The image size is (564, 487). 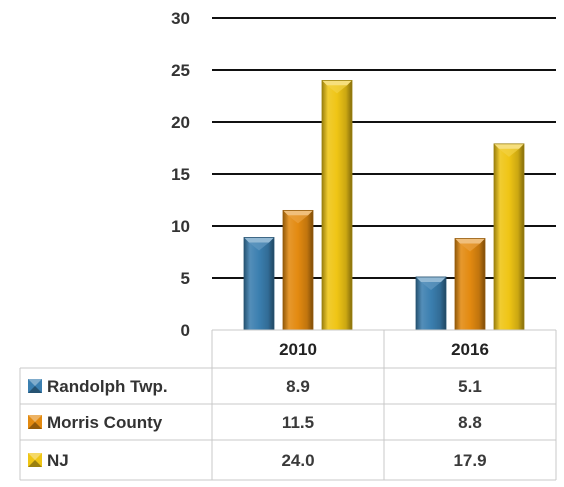 What do you see at coordinates (298, 422) in the screenshot?
I see `data-table-cell: 11.5` at bounding box center [298, 422].